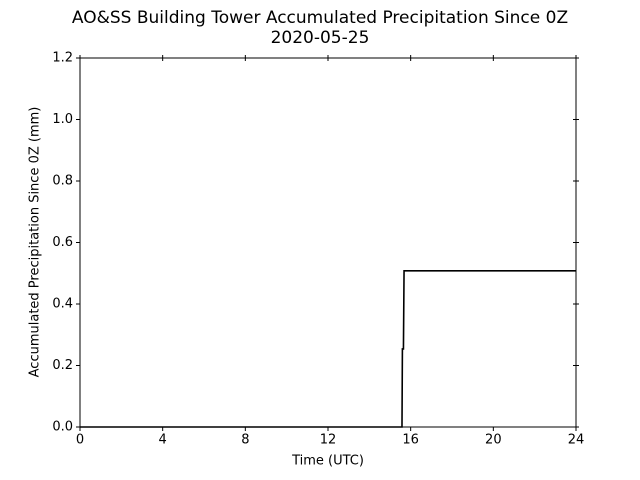 The height and width of the screenshot is (480, 640). What do you see at coordinates (410, 440) in the screenshot?
I see `x-tick-label: 16` at bounding box center [410, 440].